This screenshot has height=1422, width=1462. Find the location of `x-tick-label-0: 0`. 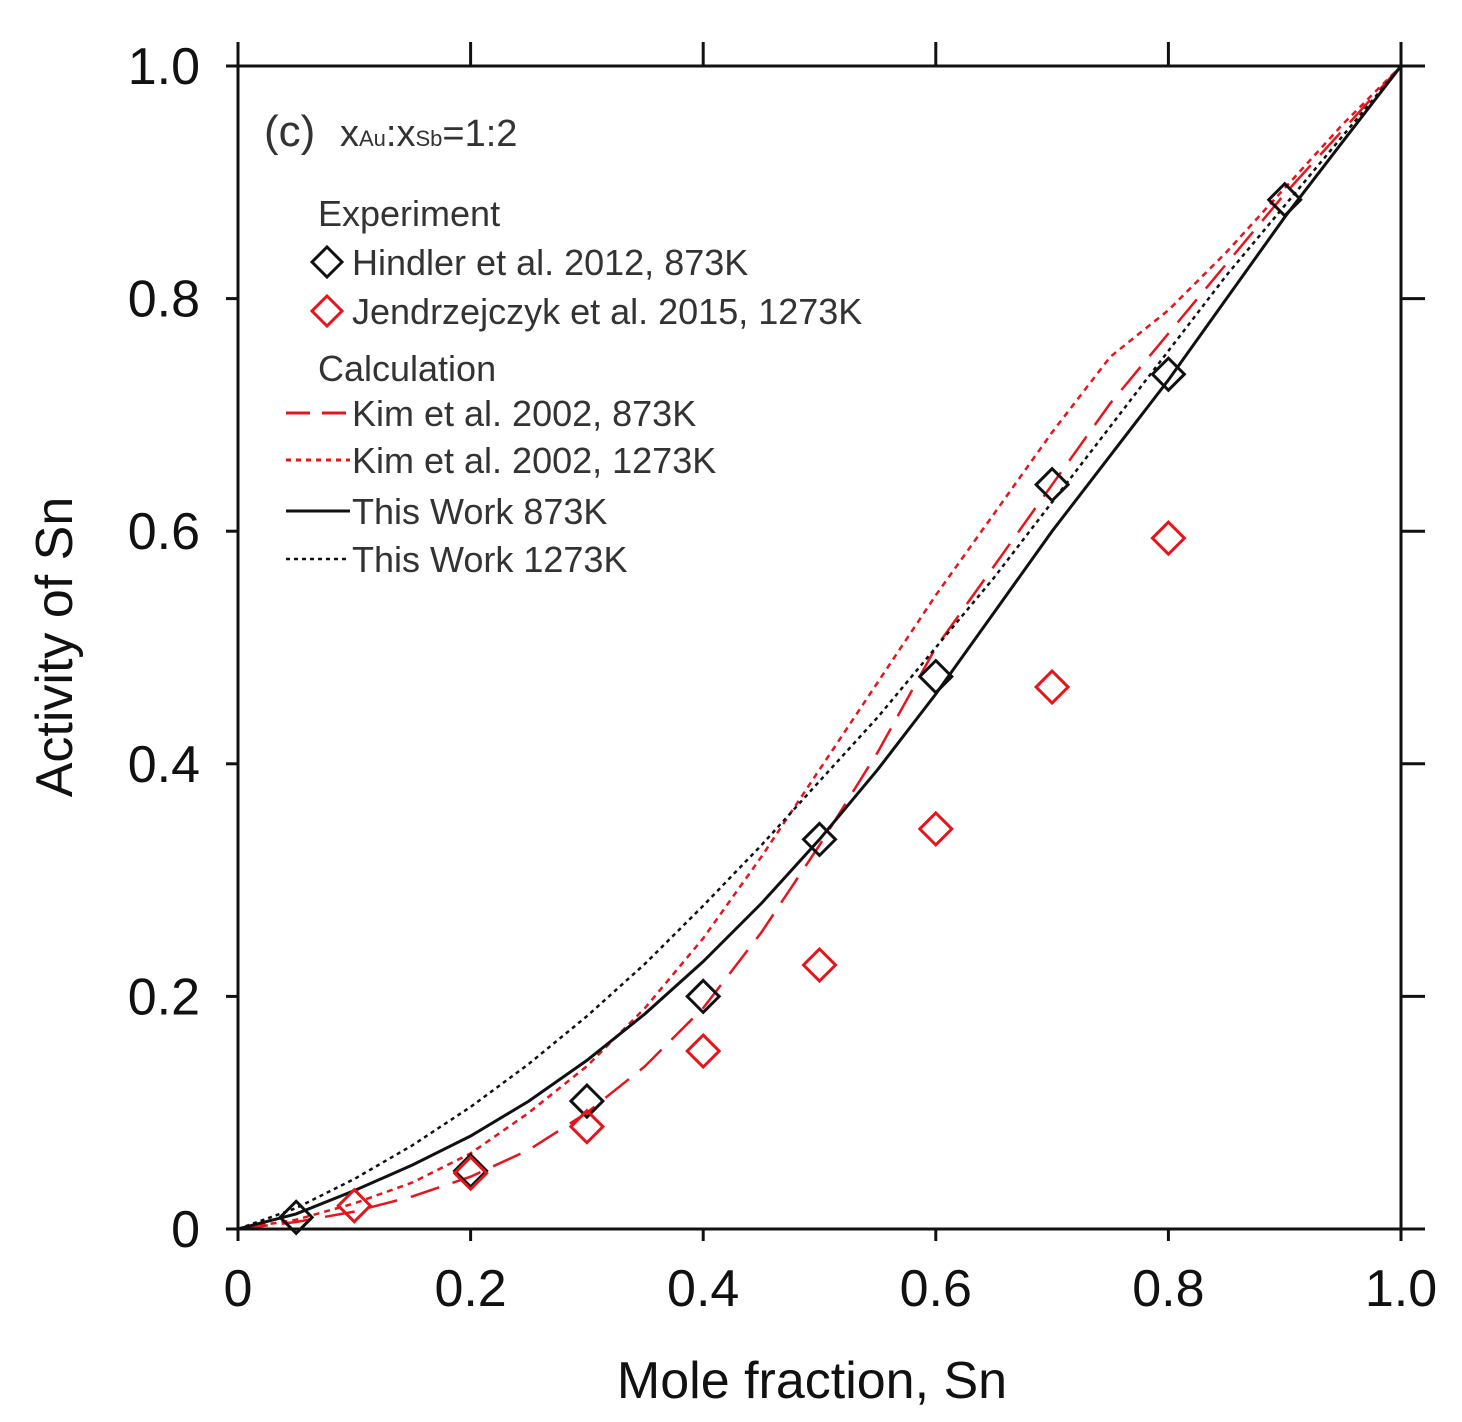

x-tick-label-0: 0 is located at coordinates (238, 1289).